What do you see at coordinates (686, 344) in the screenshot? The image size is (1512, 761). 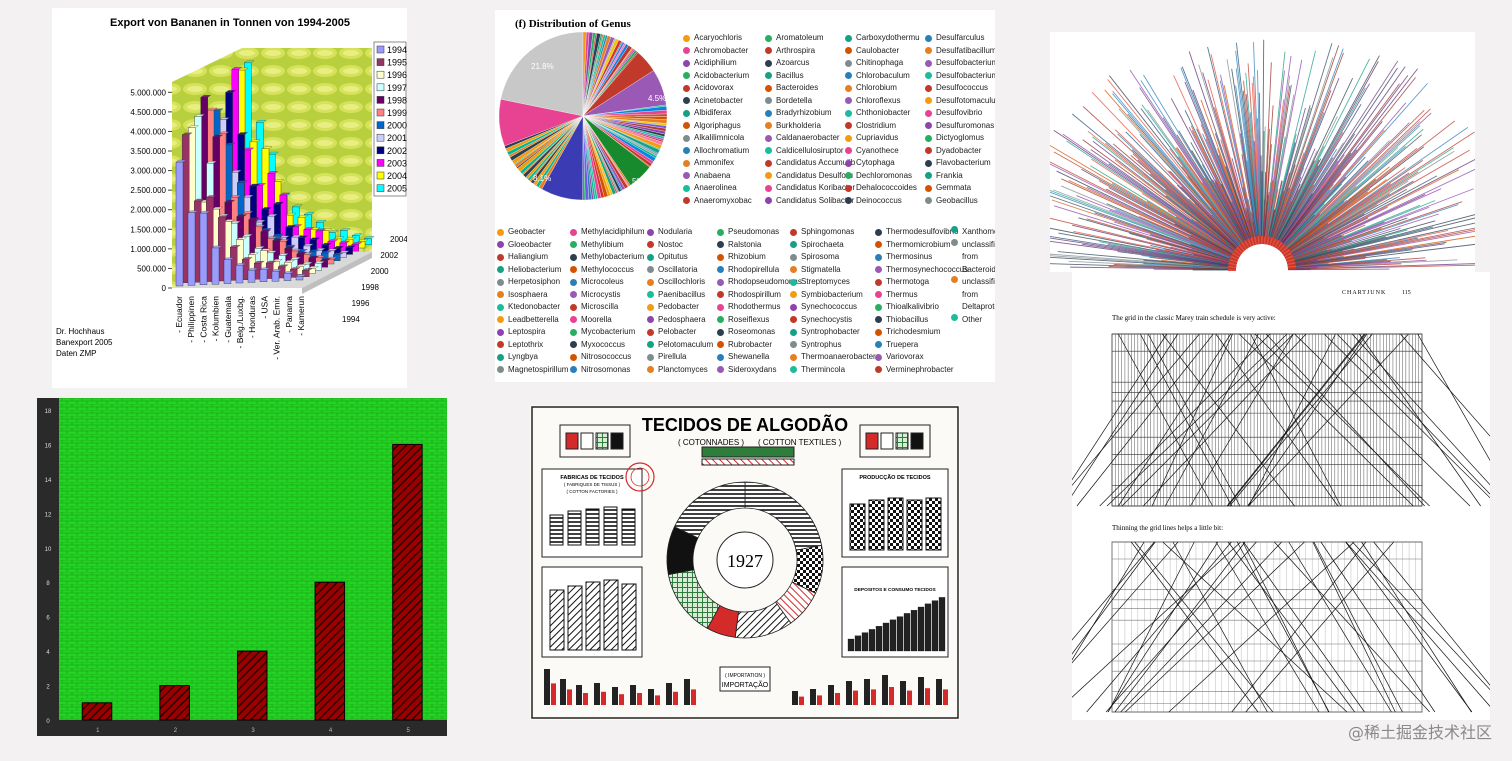 I see `legend-label: Pelotomaculum` at bounding box center [686, 344].